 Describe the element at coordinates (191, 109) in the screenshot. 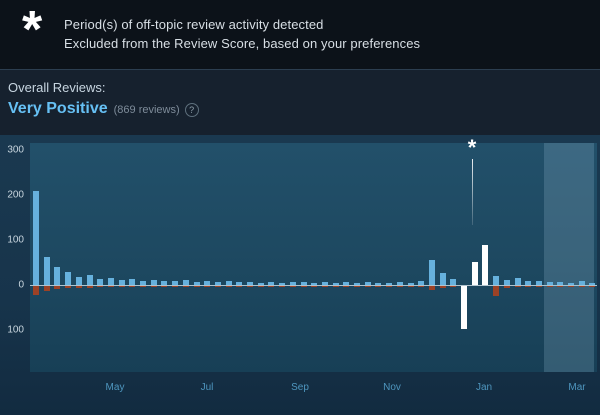

I see `help-icon: ?` at that location.